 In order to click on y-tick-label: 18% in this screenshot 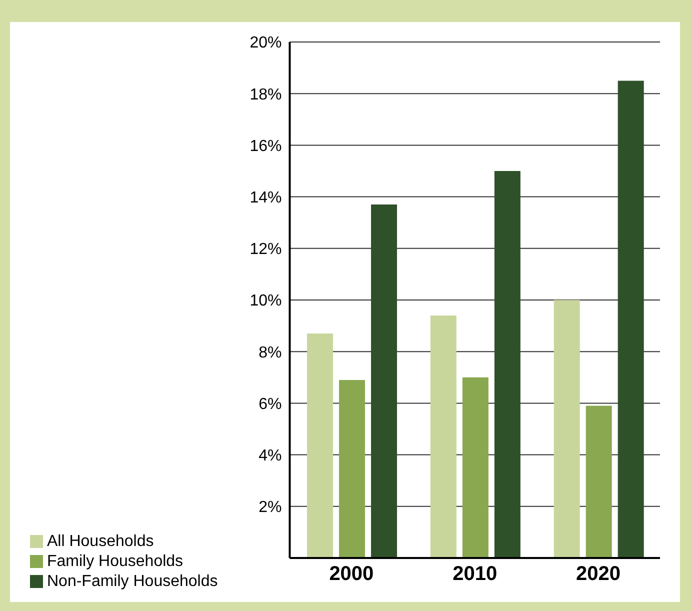, I will do `click(266, 95)`.